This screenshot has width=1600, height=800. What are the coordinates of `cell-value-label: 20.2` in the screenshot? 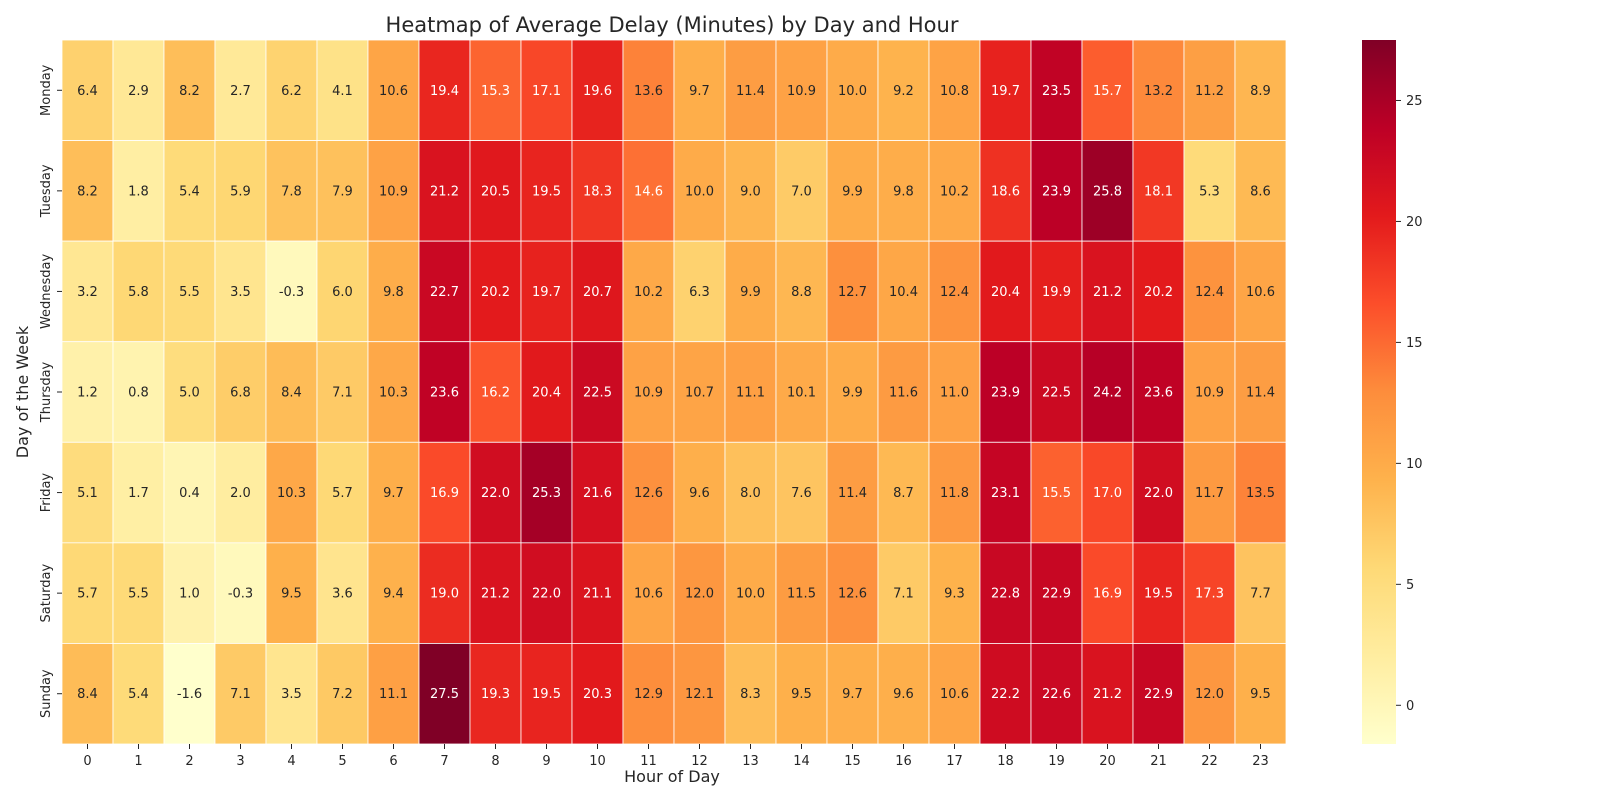 It's located at (1158, 292).